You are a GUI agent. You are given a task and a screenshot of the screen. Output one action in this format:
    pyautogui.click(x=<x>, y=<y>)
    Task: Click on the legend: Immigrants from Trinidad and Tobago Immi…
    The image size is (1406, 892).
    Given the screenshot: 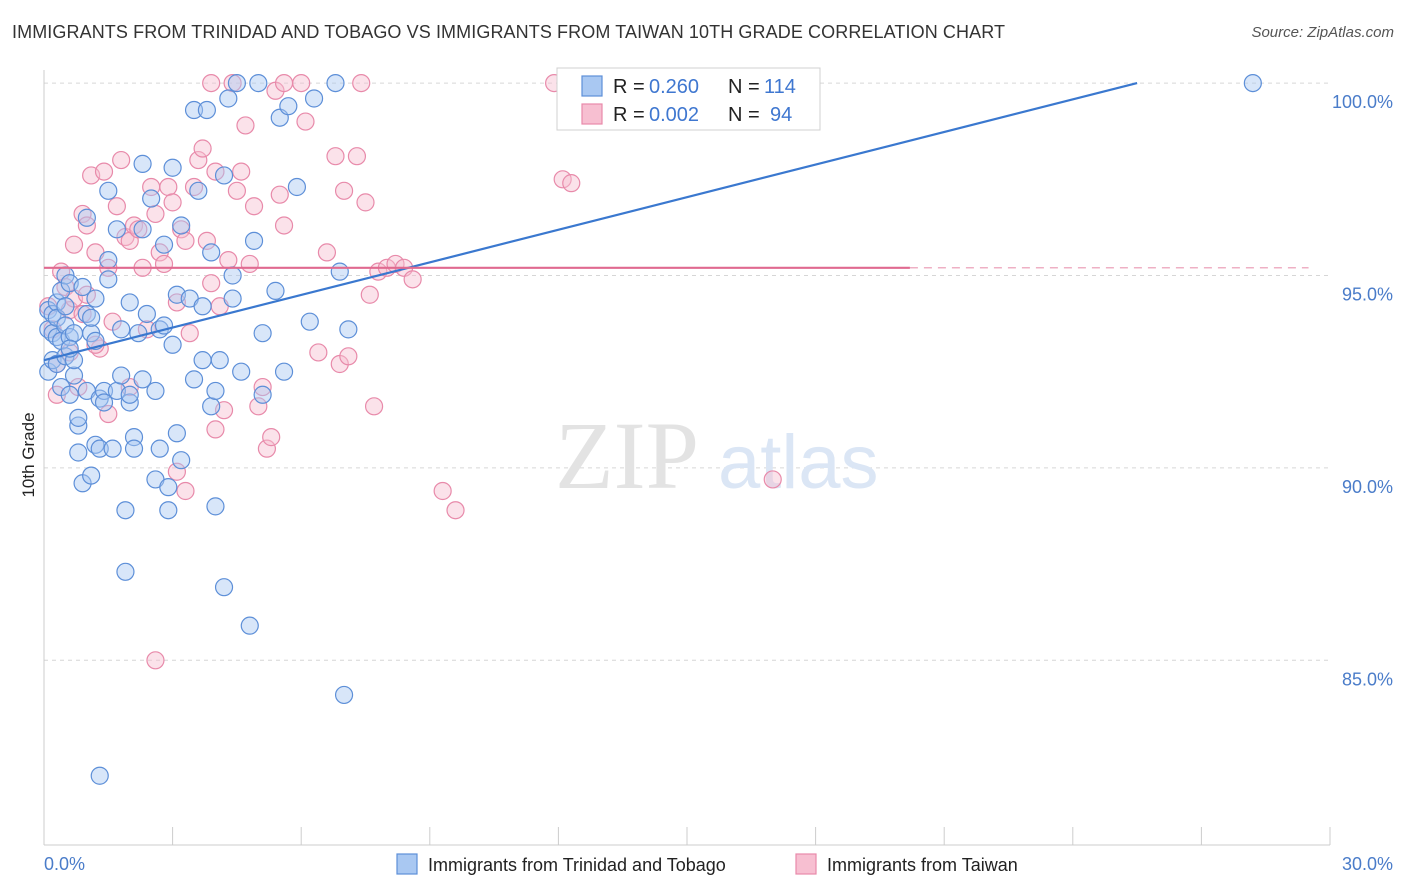 What is the action you would take?
    pyautogui.click(x=707, y=864)
    